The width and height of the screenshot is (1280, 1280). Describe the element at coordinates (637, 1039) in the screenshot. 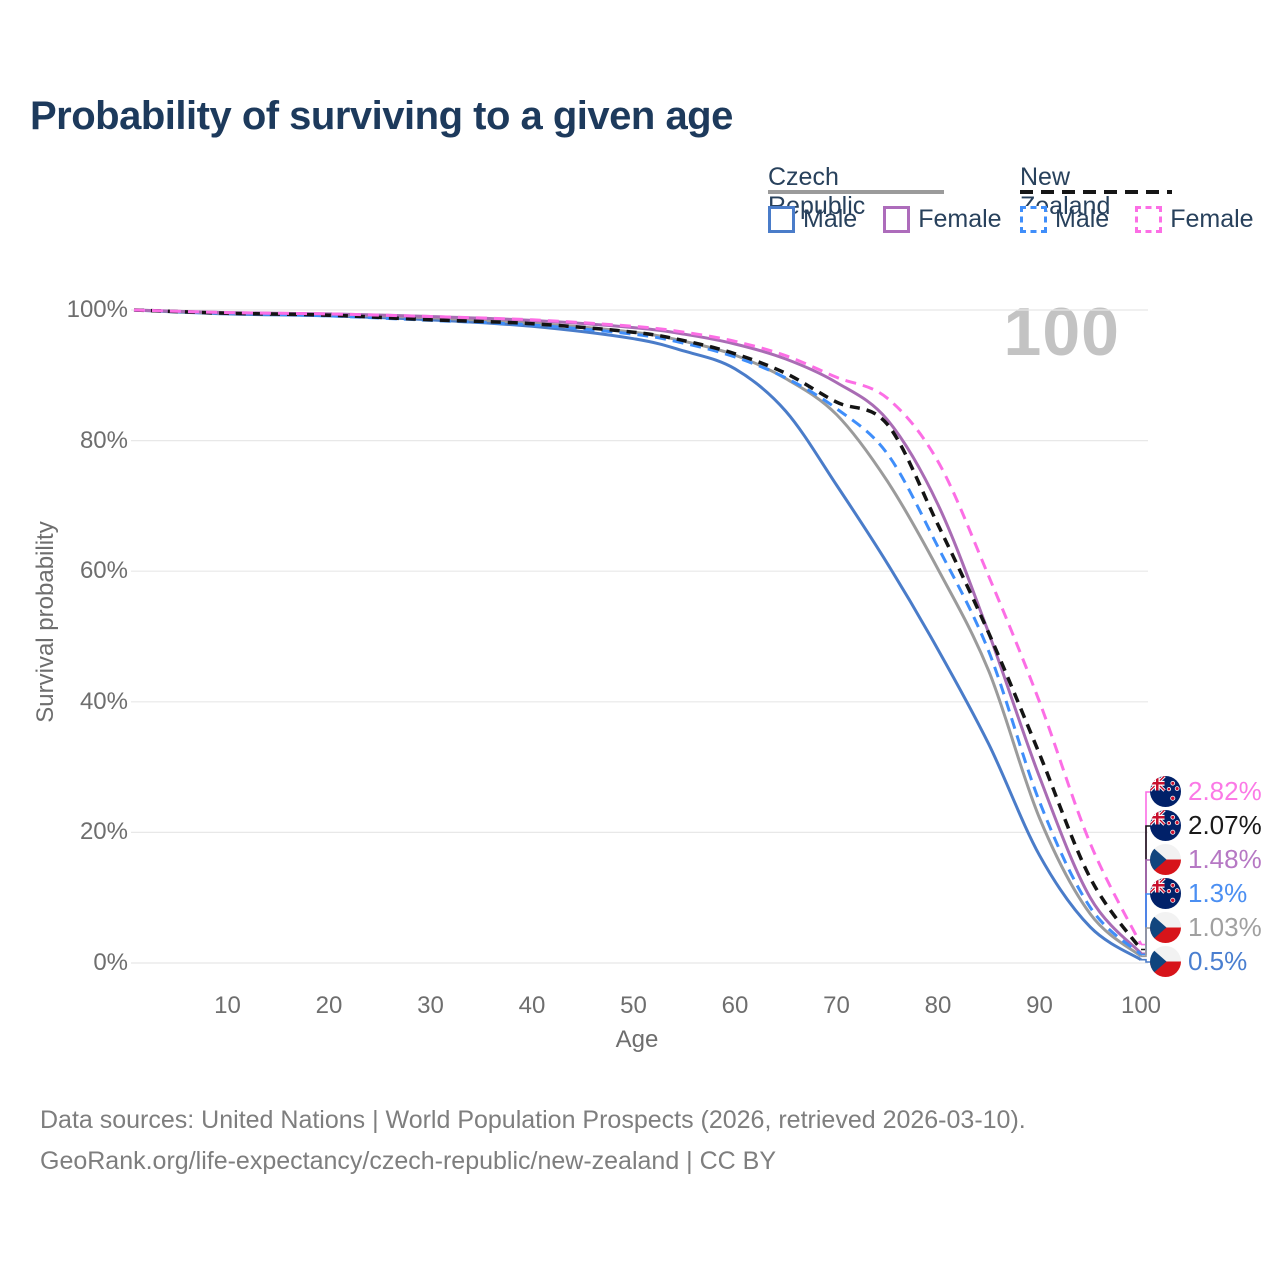

I see `x-axis-title: Age` at that location.